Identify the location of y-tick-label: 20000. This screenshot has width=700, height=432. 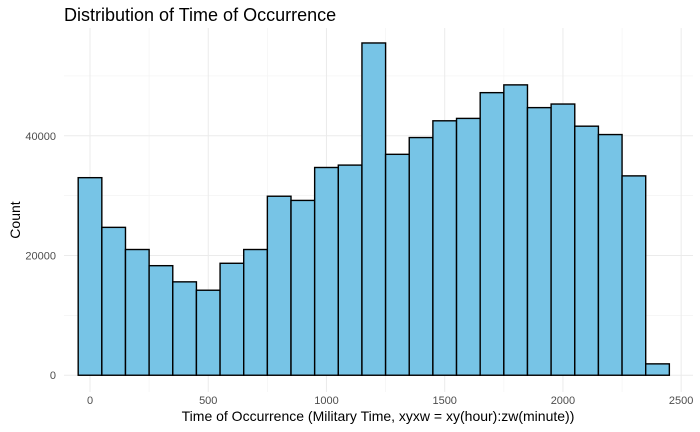
(40, 257).